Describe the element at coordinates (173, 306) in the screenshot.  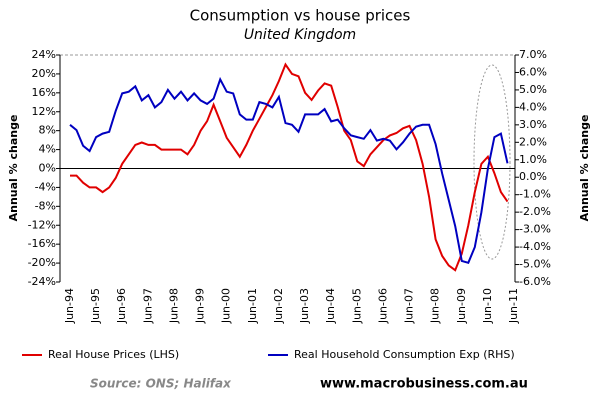
I see `x-tick-label: Jun-98` at that location.